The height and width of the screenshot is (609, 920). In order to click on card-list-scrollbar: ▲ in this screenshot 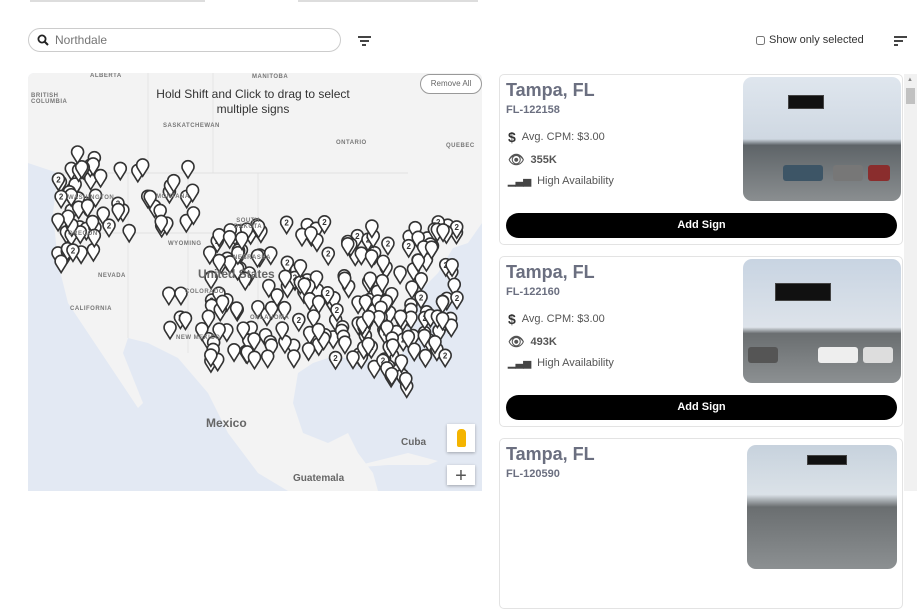, I will do `click(910, 282)`.